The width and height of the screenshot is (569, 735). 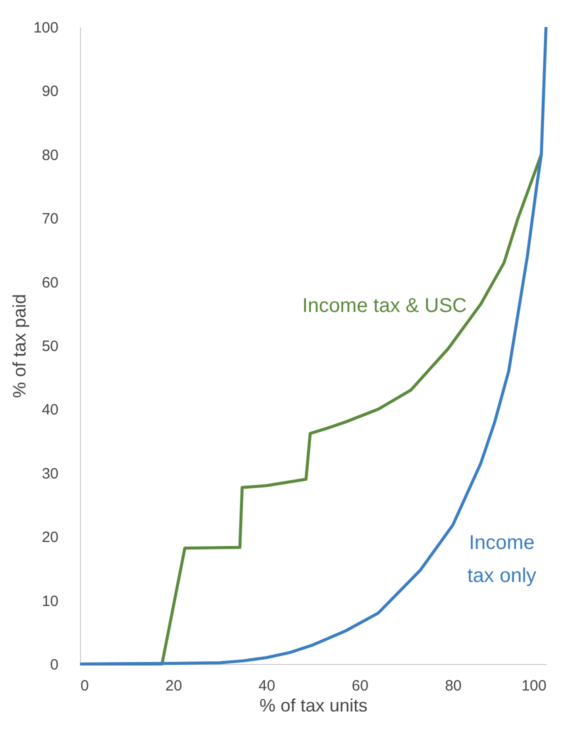 I want to click on y-tick-label: 10, so click(x=50, y=601).